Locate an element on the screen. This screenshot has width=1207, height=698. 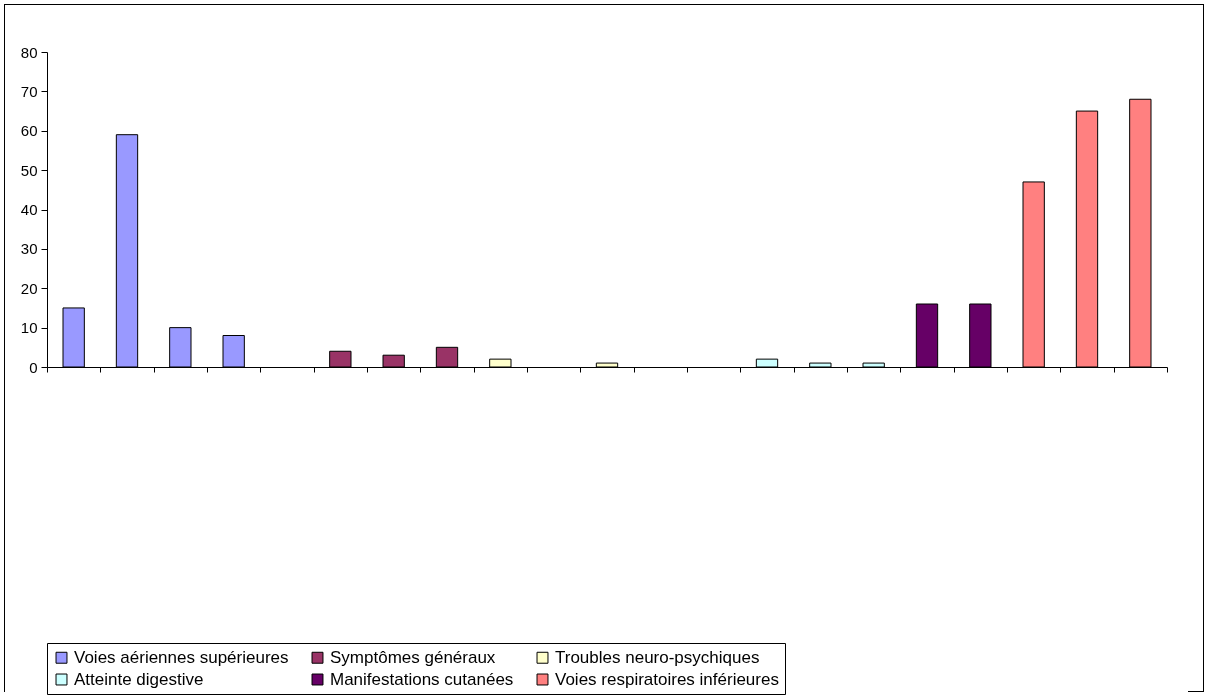
legend-label: Symptômes généraux is located at coordinates (413, 657).